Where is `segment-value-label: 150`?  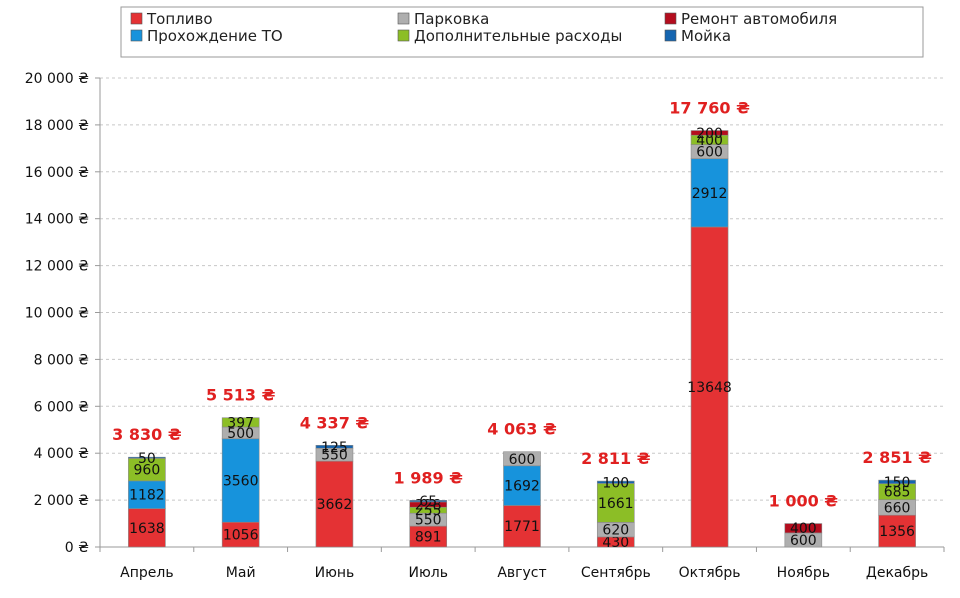 segment-value-label: 150 is located at coordinates (897, 483).